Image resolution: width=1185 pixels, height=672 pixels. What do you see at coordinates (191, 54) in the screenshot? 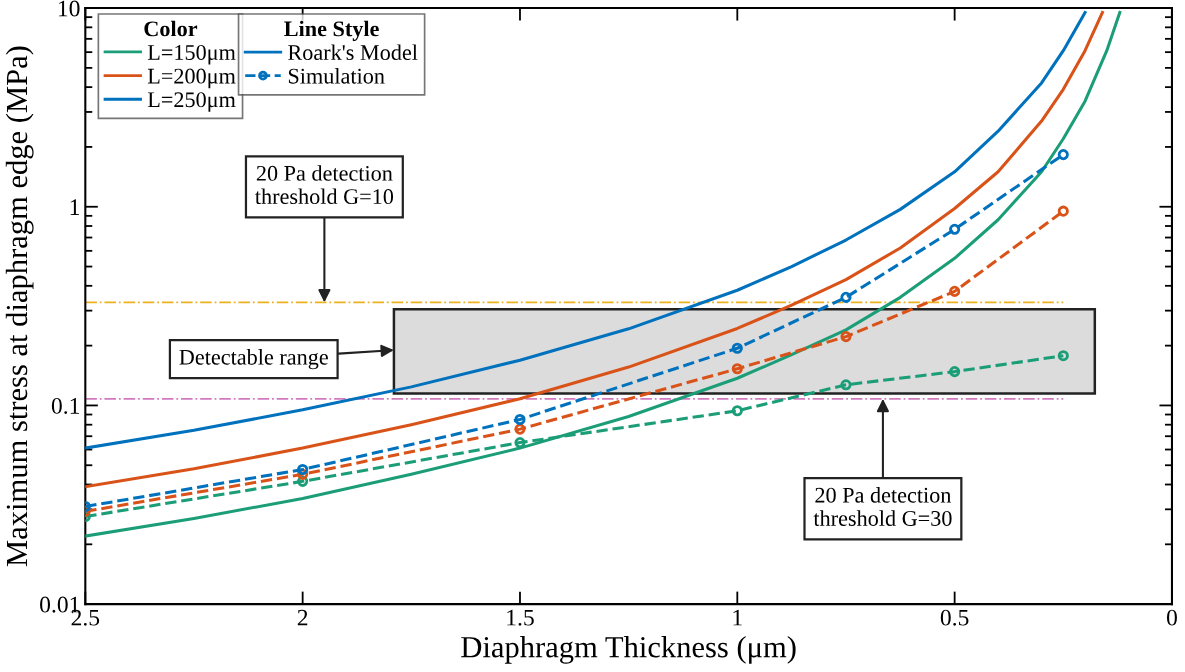
I see `legend-label: L=150μm` at bounding box center [191, 54].